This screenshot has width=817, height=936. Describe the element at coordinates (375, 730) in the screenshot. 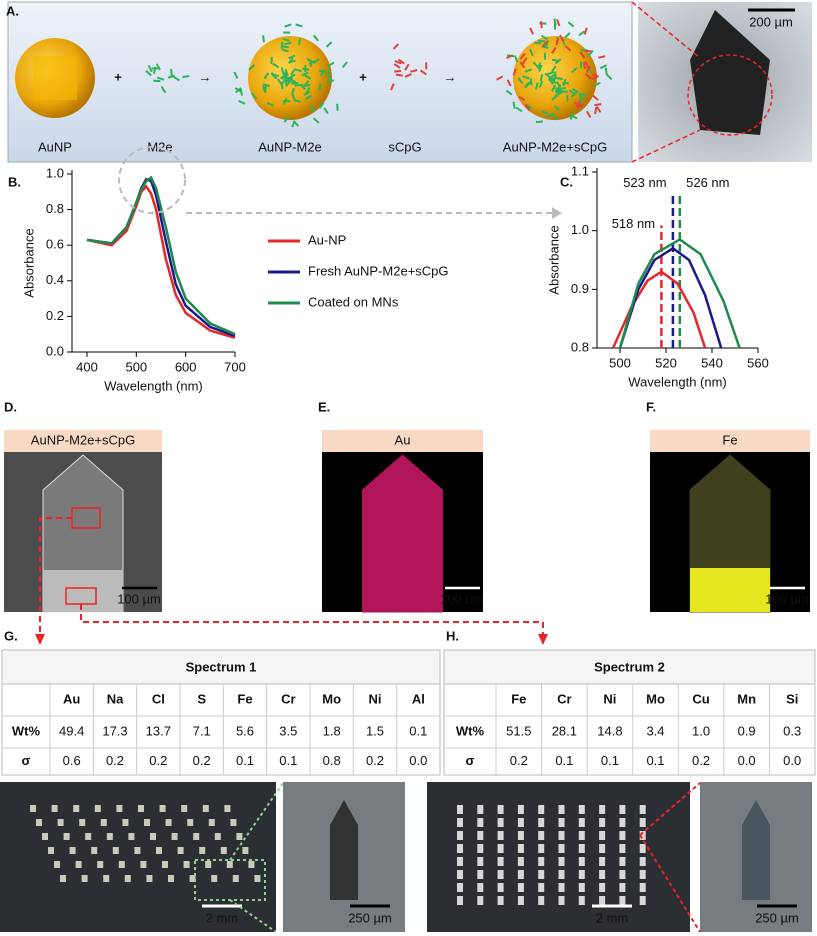

I see `table-cell: 1.5` at that location.